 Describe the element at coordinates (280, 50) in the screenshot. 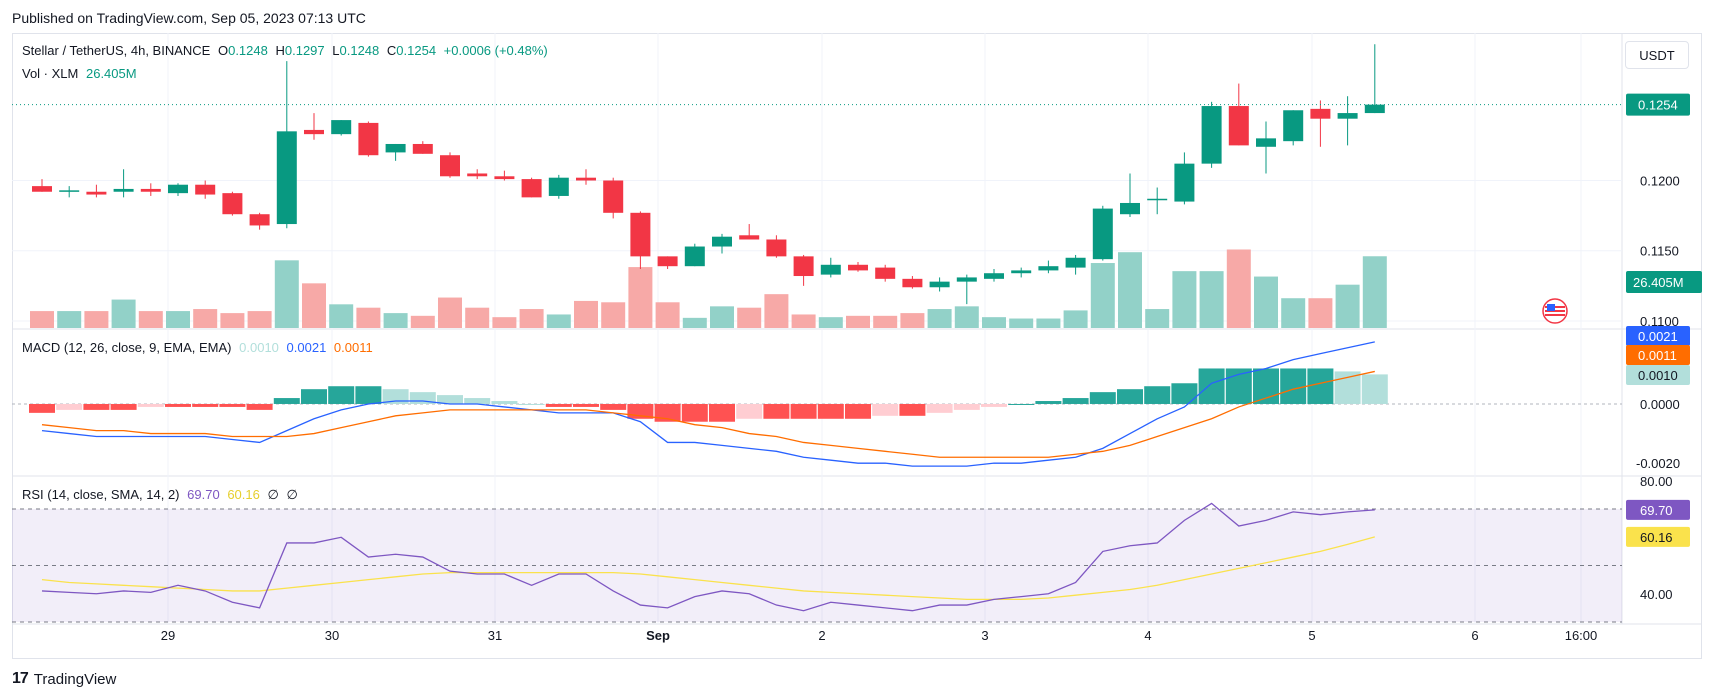

I see `high-label: H` at that location.